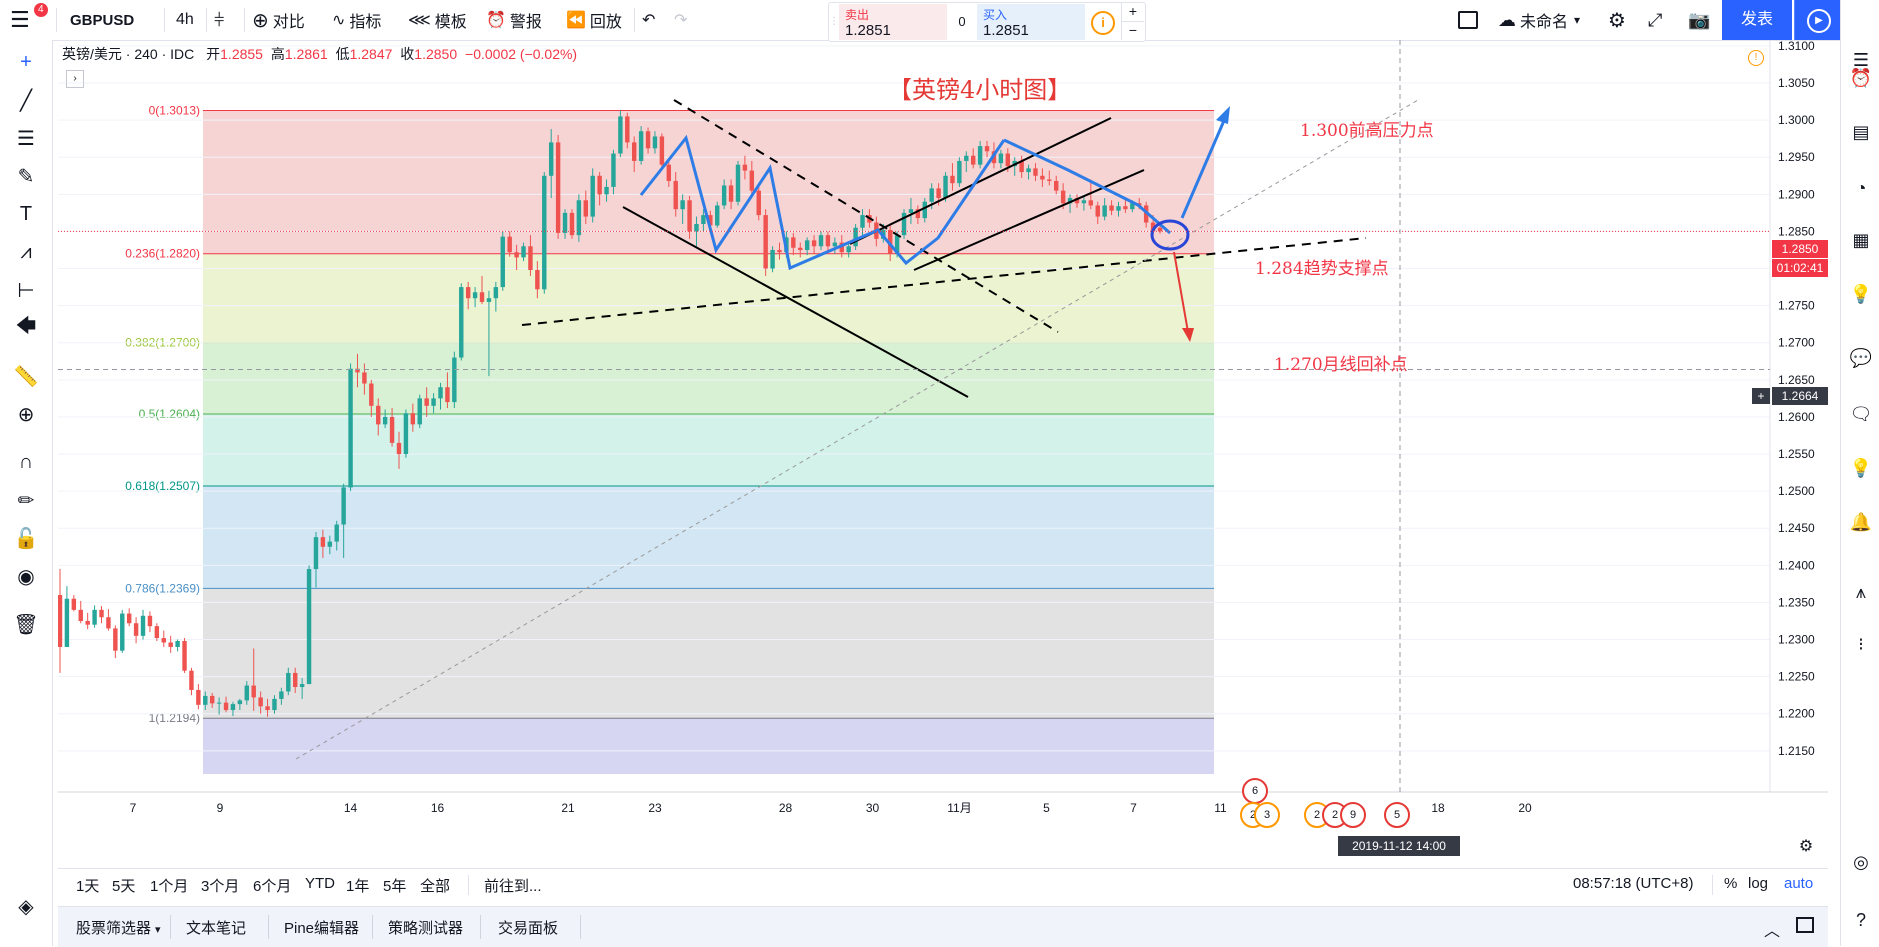  What do you see at coordinates (1655, 20) in the screenshot?
I see `fullscreen-button: ⤢` at bounding box center [1655, 20].